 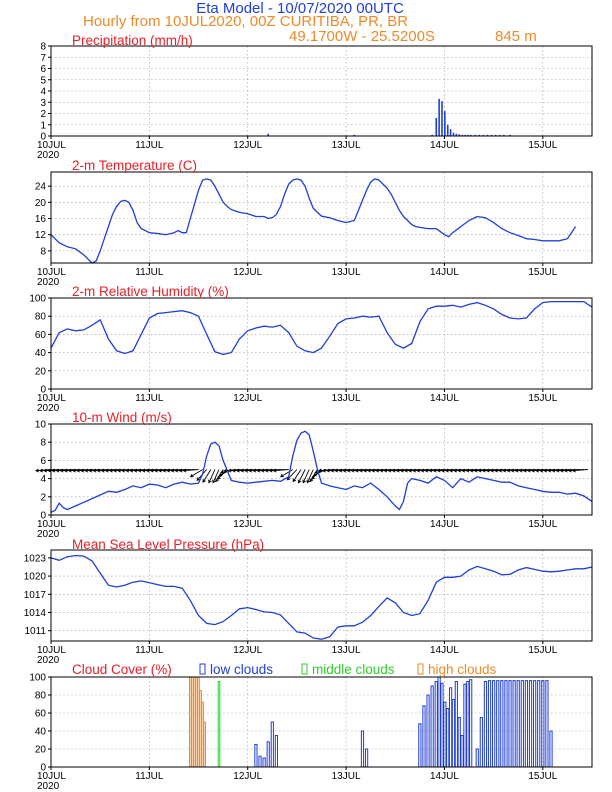 I want to click on y-tick-label: 1017, so click(x=35, y=595).